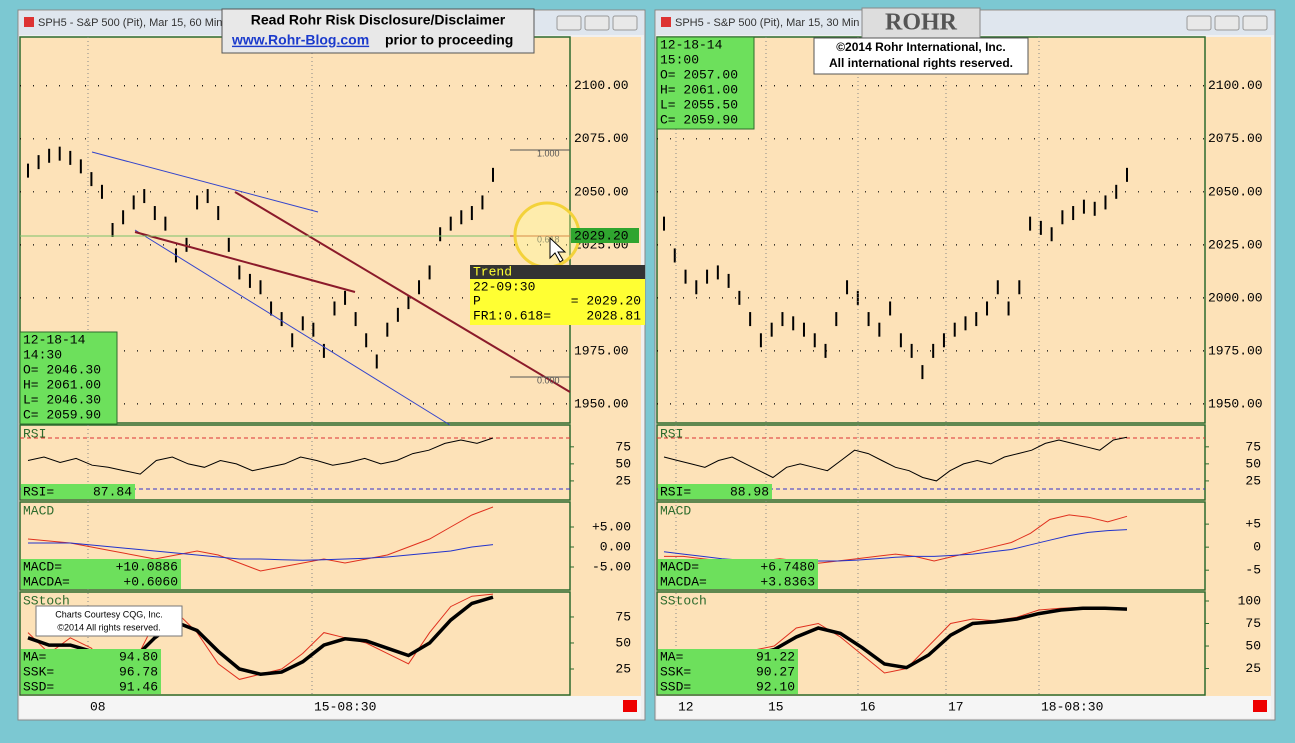  I want to click on readout-value: 87.84, so click(112, 491).